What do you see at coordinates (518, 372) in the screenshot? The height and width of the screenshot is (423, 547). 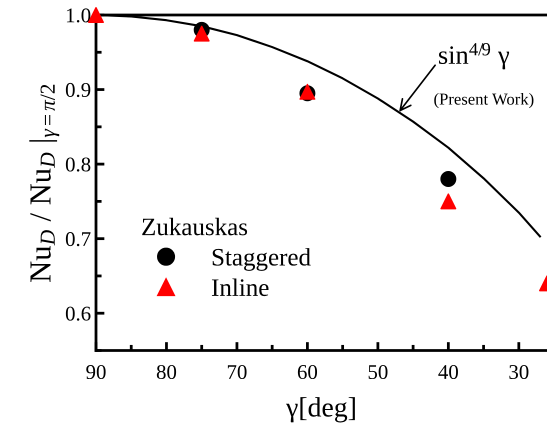 I see `x-tick-label: 30` at bounding box center [518, 372].